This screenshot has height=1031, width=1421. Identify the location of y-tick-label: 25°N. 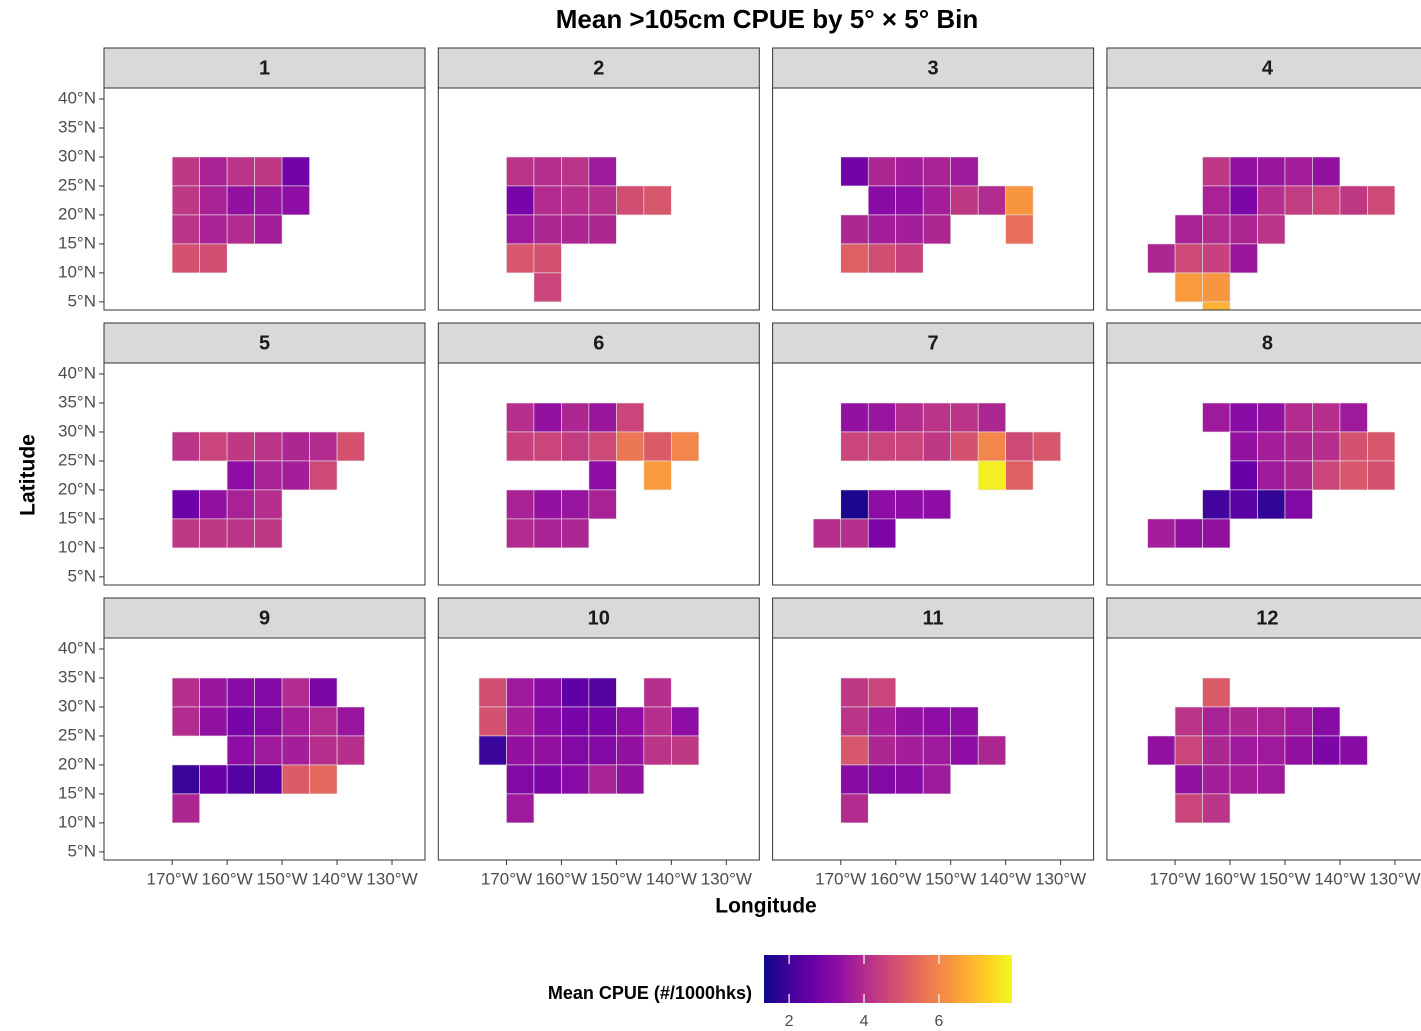
(77, 459).